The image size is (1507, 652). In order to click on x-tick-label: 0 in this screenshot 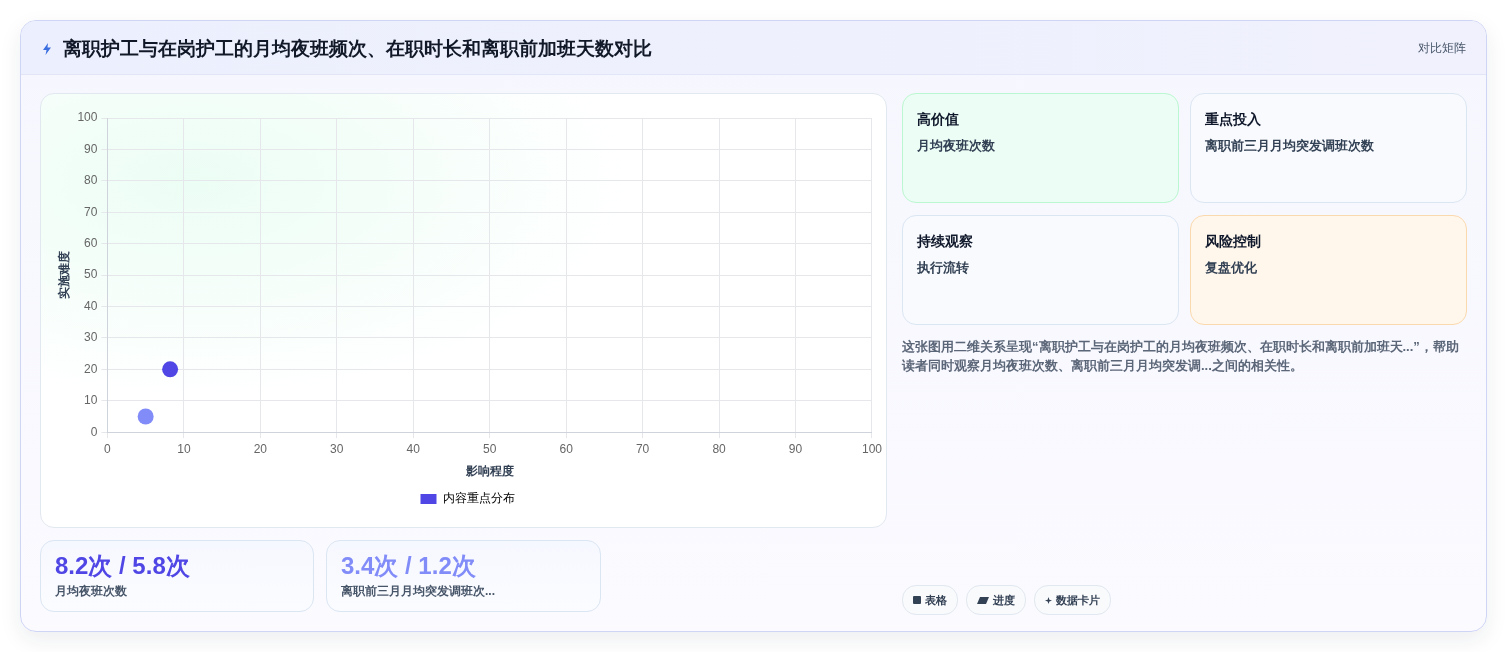, I will do `click(108, 448)`.